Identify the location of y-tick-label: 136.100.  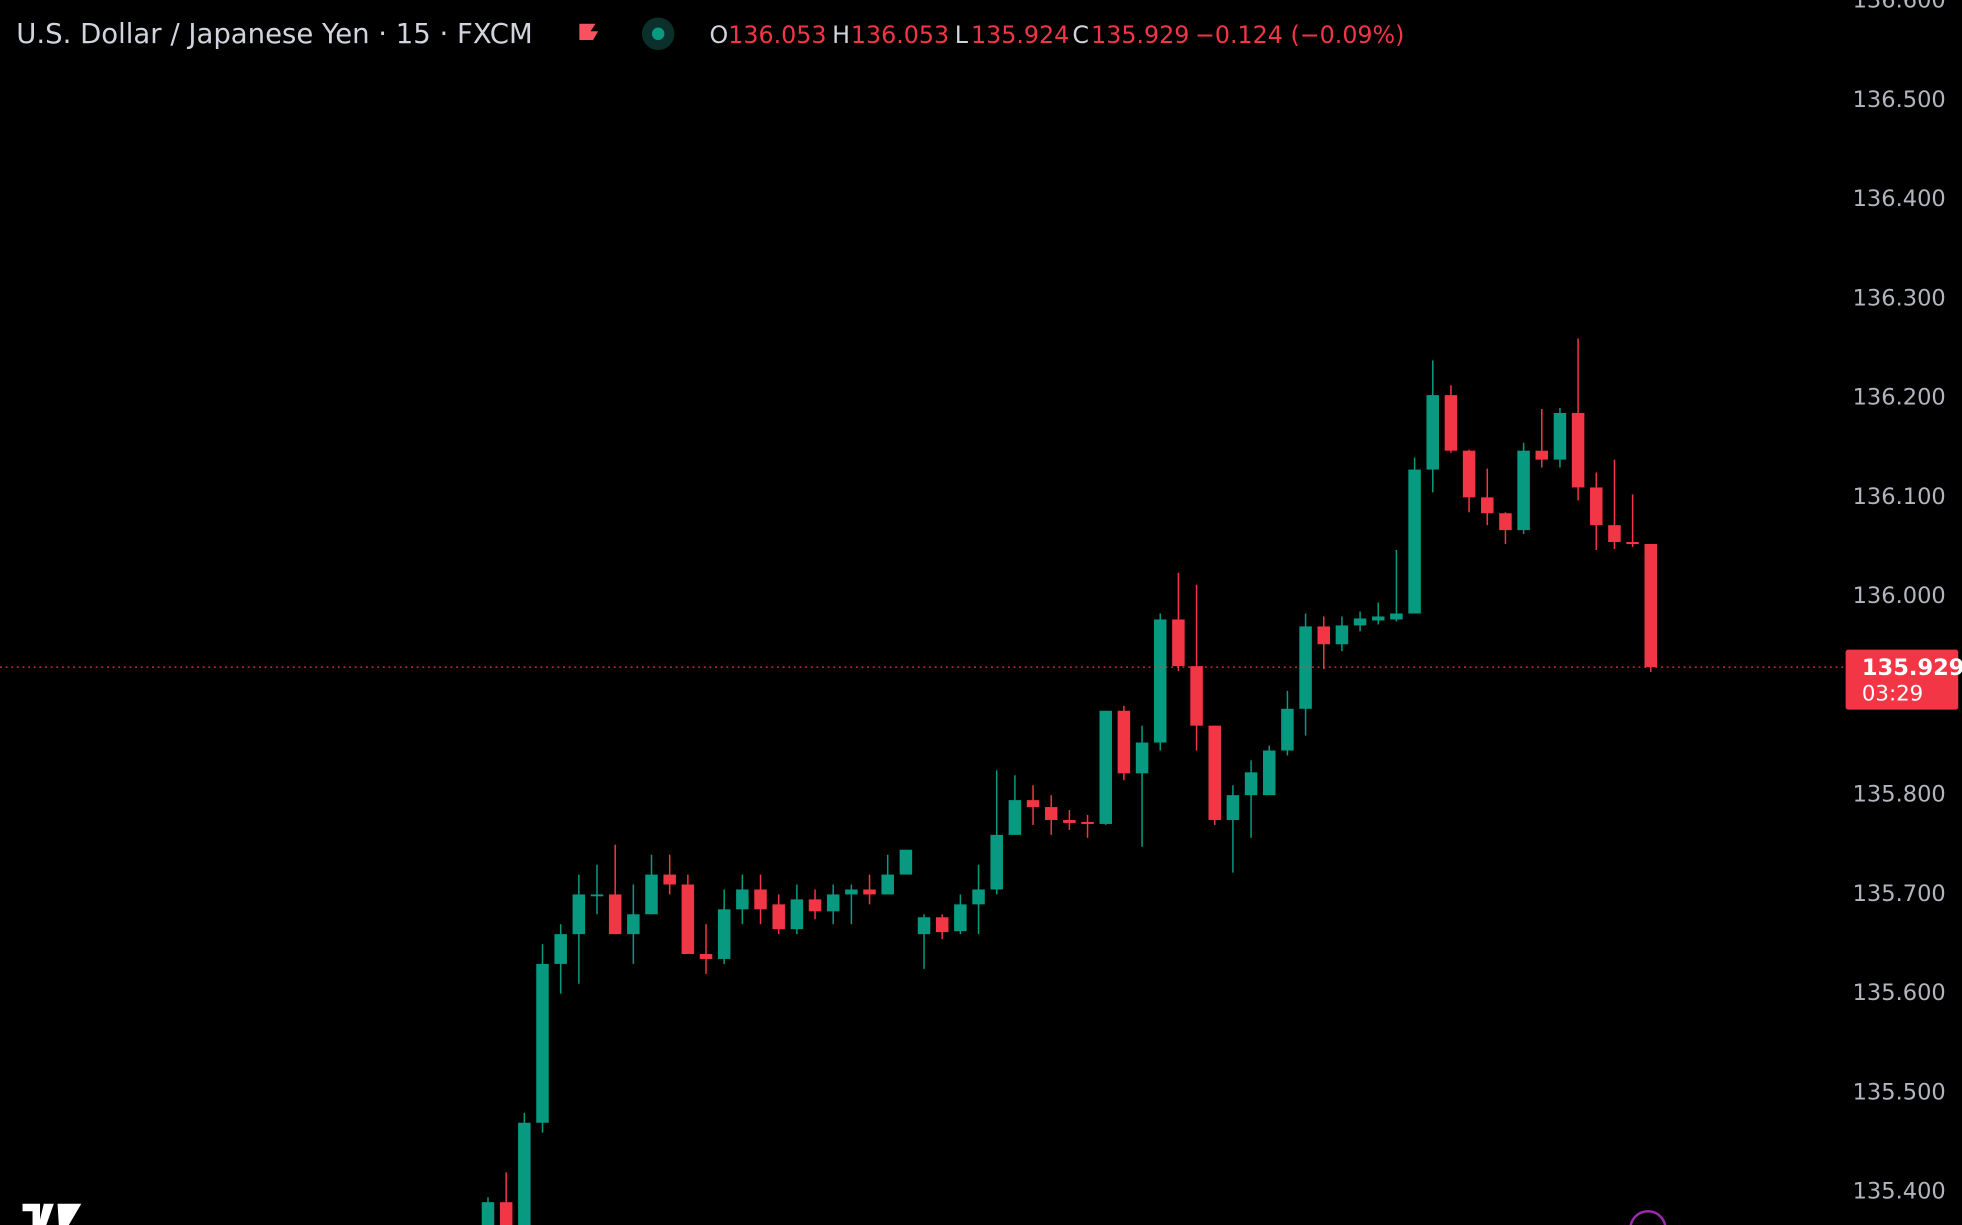
(1899, 497).